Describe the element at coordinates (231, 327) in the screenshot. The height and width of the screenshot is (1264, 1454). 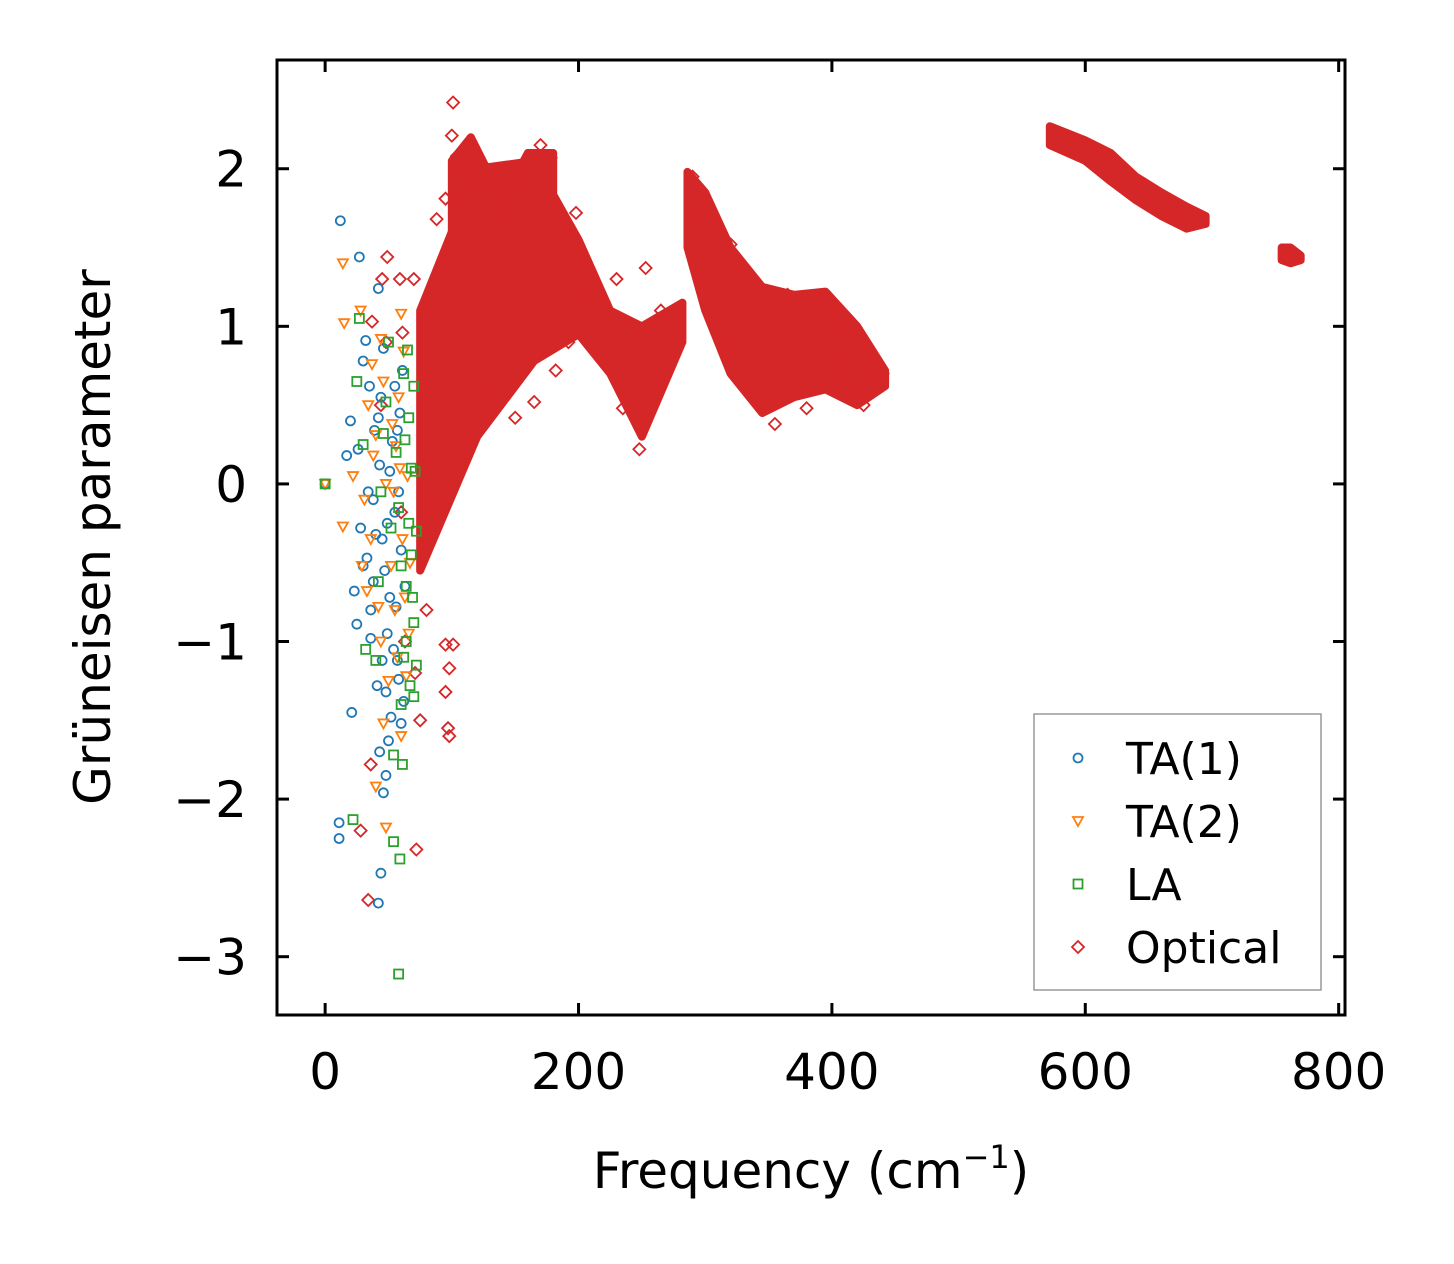
I see `y-tick-label-1: 1` at that location.